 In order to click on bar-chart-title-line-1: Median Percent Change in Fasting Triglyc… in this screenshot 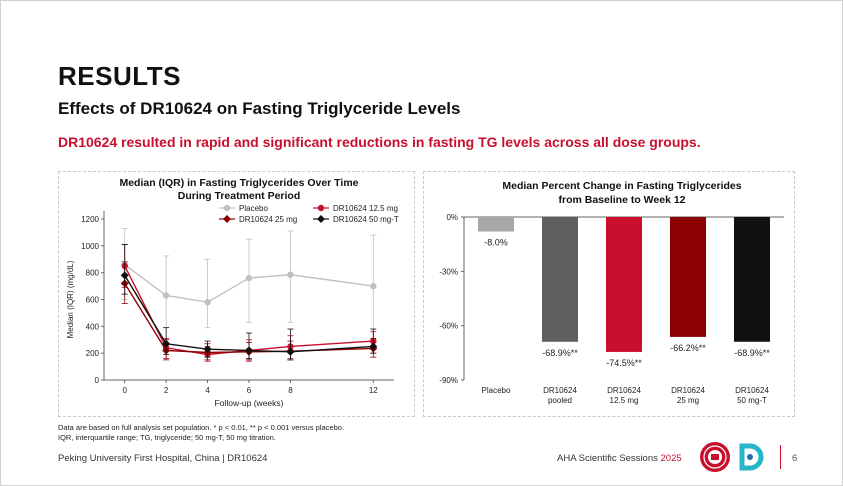, I will do `click(621, 186)`.